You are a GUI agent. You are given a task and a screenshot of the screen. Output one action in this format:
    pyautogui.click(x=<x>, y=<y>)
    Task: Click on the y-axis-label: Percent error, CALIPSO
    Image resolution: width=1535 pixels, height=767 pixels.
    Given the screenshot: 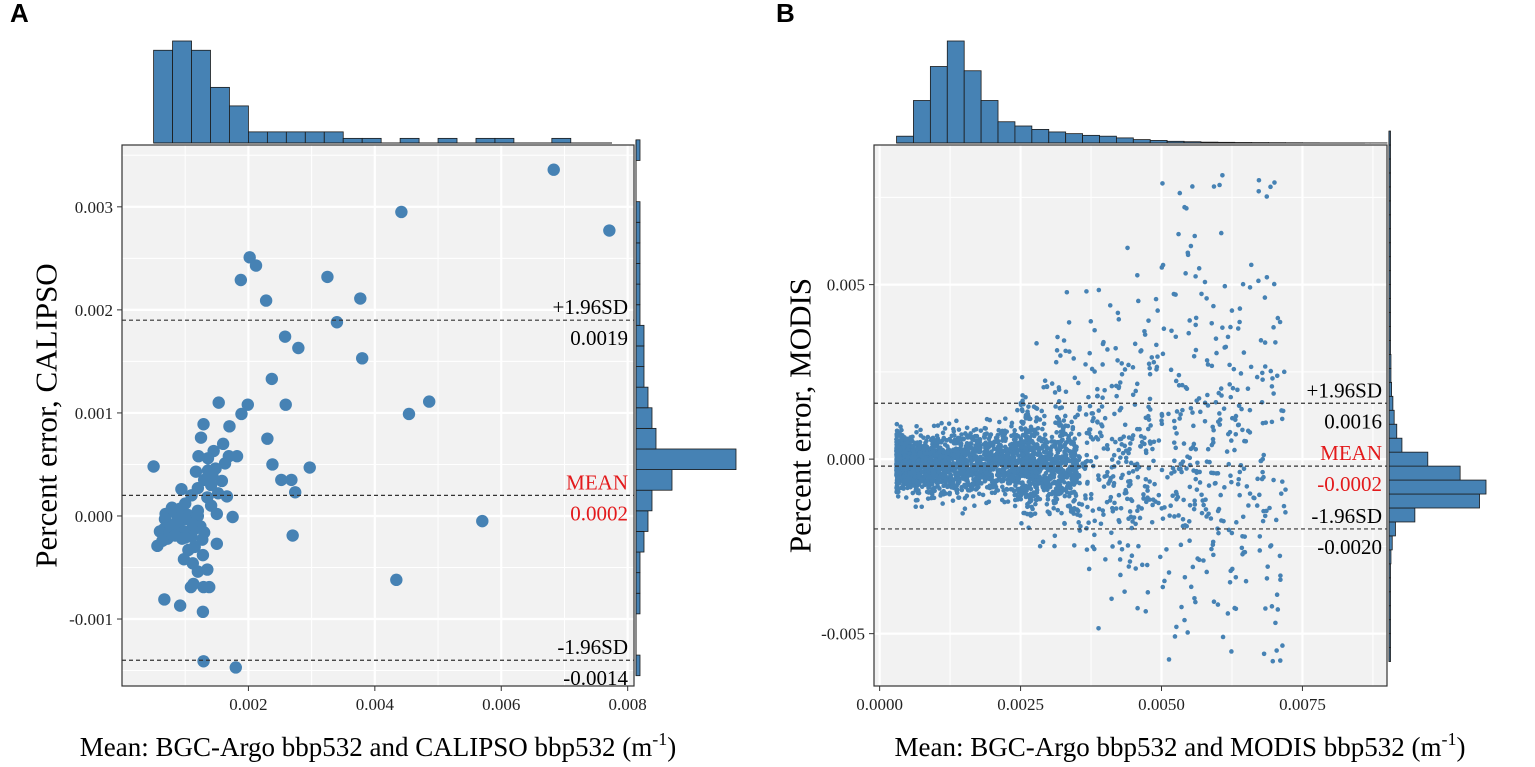 What is the action you would take?
    pyautogui.click(x=46, y=415)
    